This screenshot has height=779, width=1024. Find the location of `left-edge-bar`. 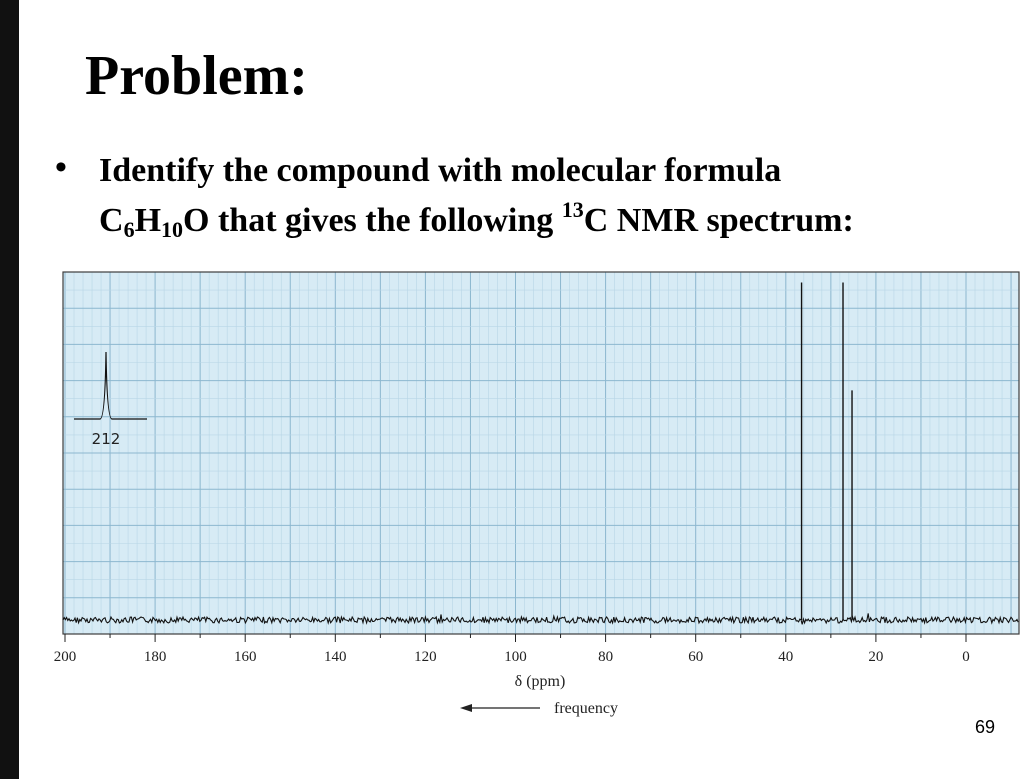

left-edge-bar is located at coordinates (9, 389).